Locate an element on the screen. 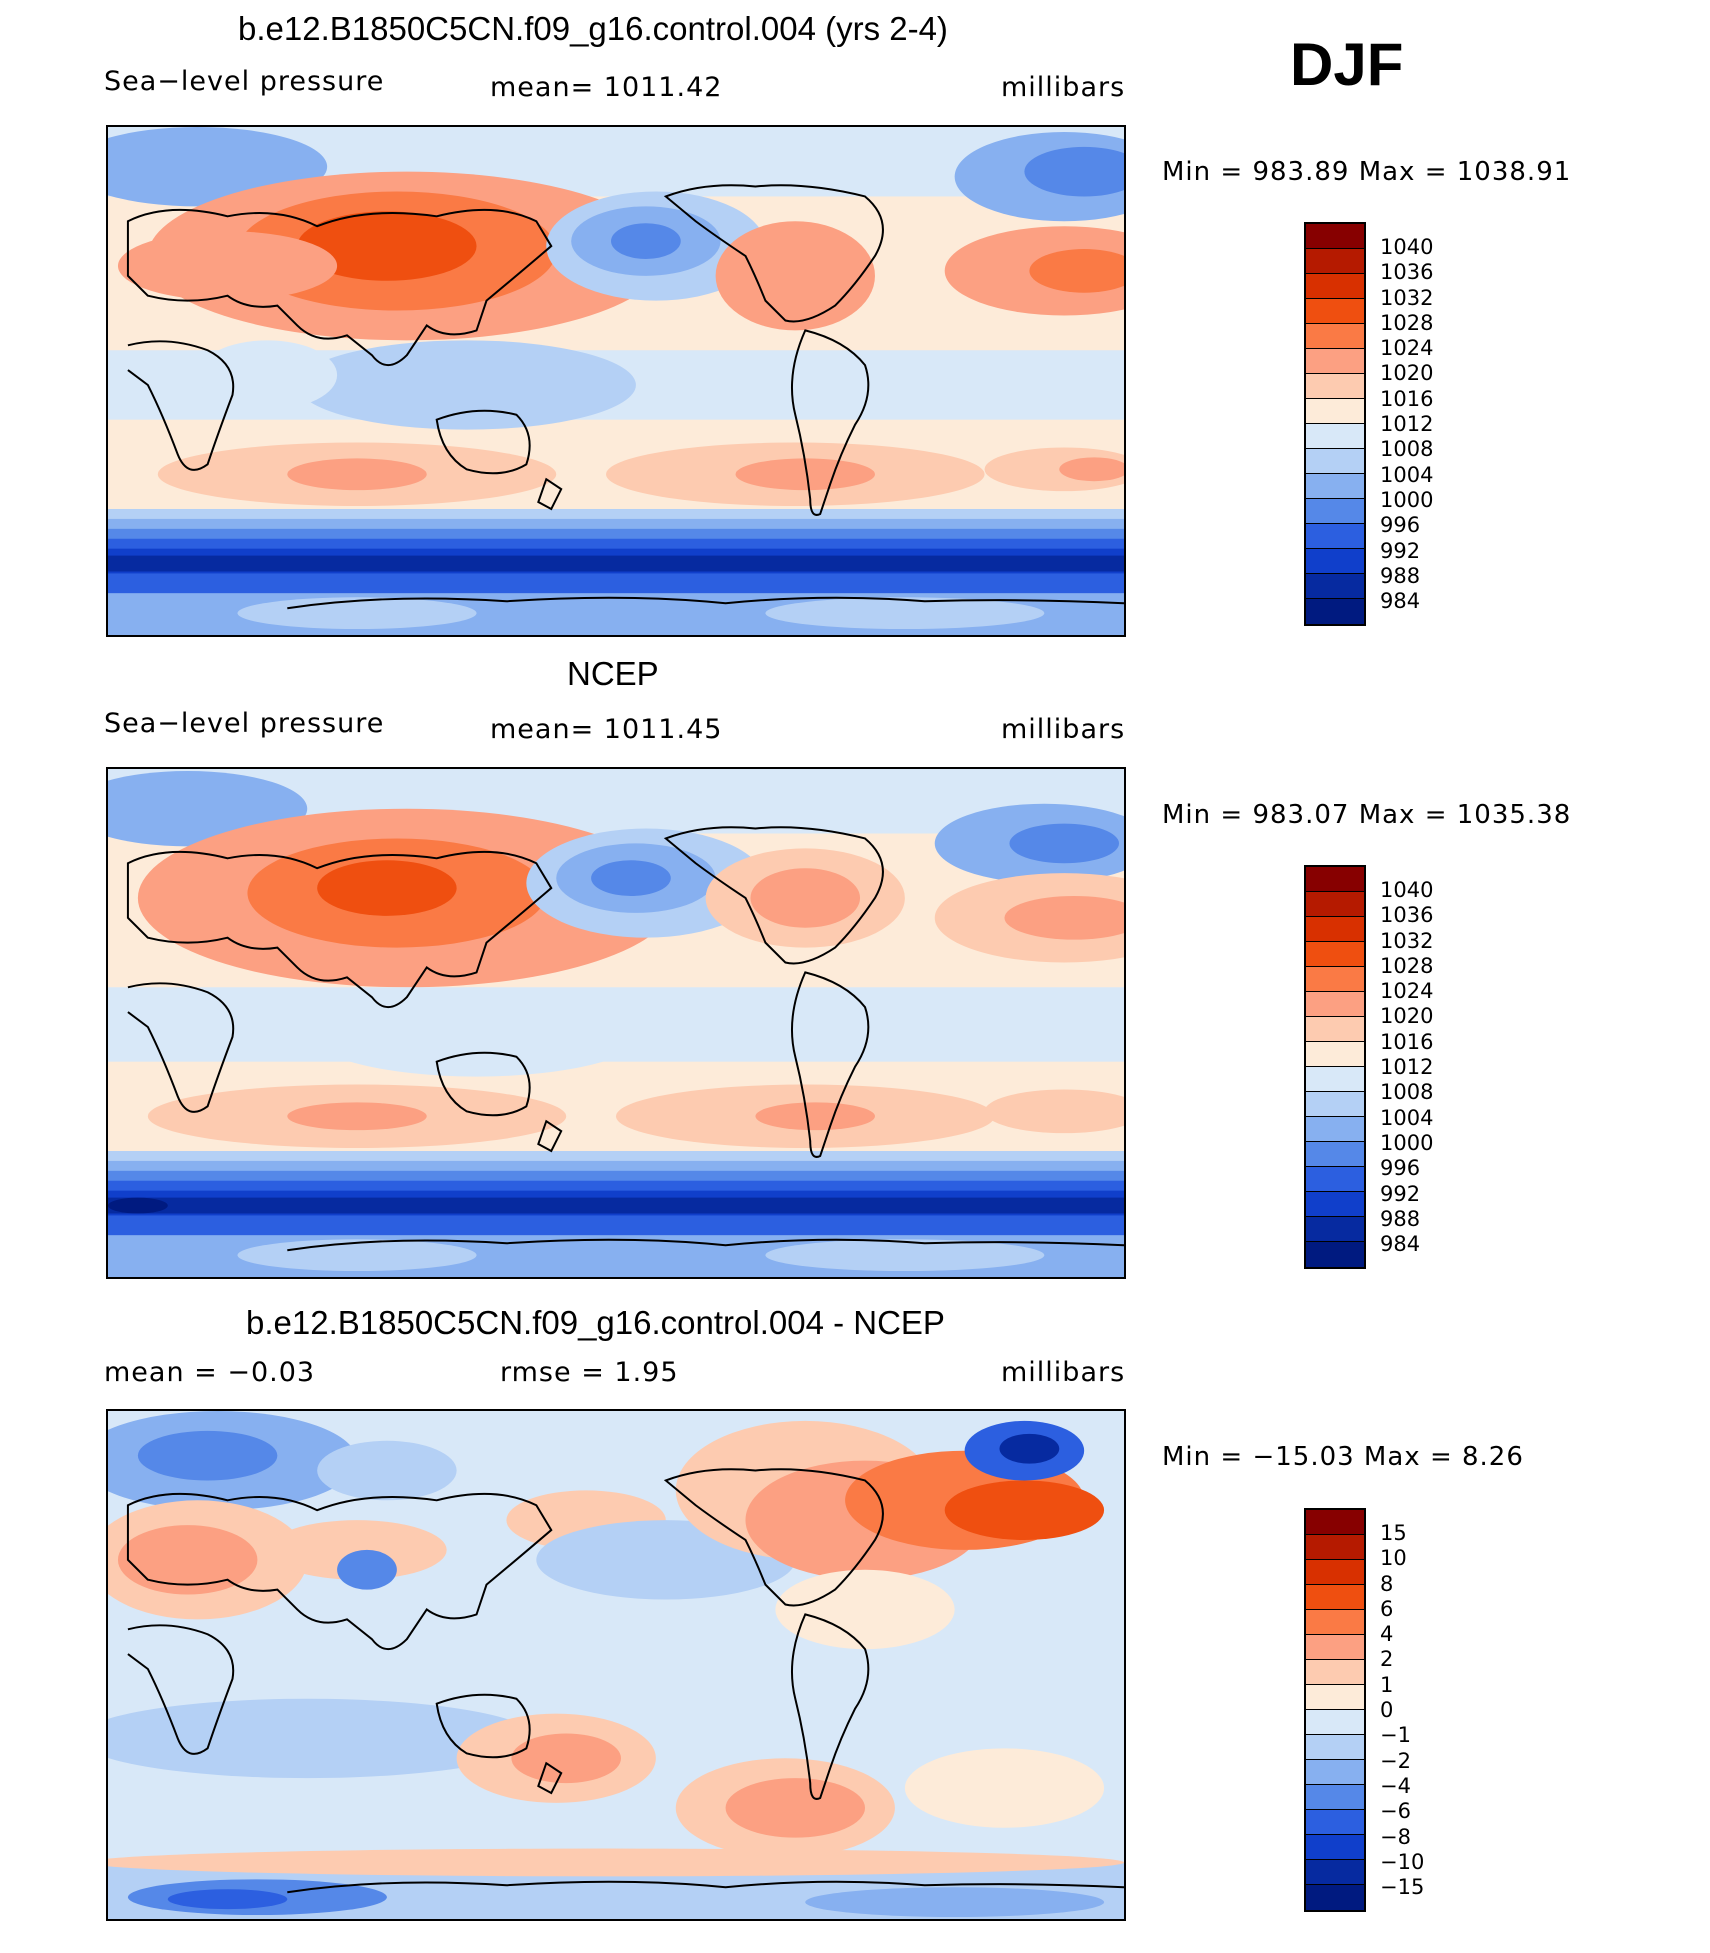 The height and width of the screenshot is (1953, 1710). panel2-colorbar-label: 1012 is located at coordinates (1407, 1067).